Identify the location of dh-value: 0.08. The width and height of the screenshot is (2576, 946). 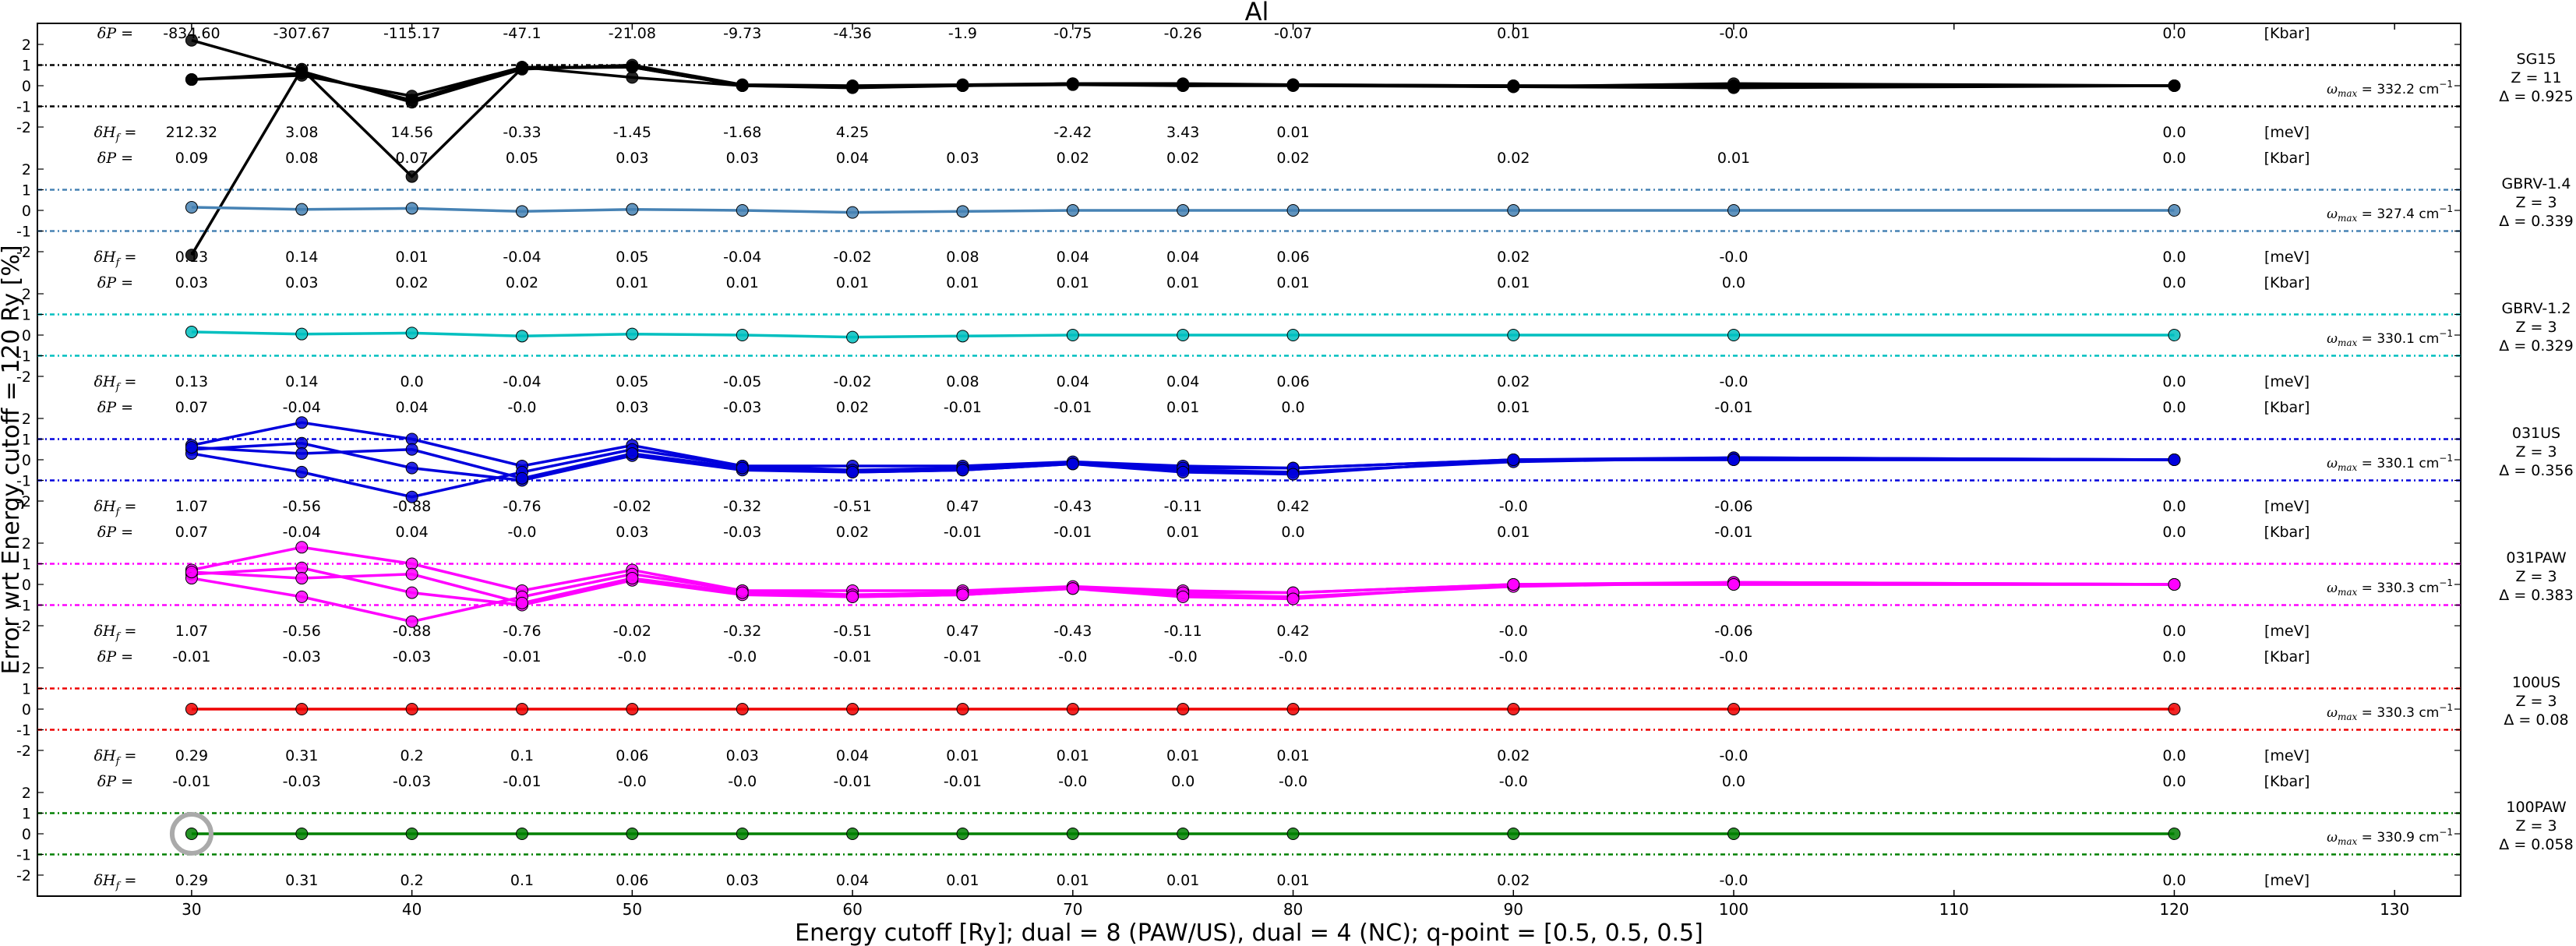
(962, 382).